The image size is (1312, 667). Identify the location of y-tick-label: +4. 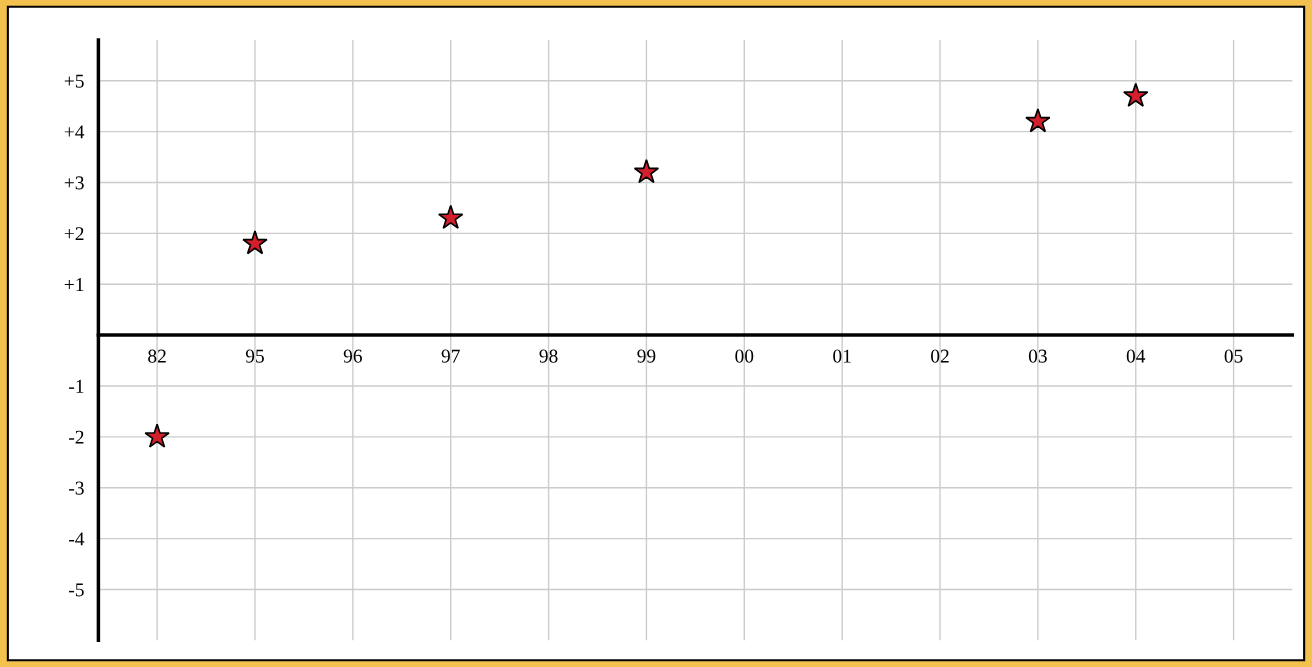
(74, 132).